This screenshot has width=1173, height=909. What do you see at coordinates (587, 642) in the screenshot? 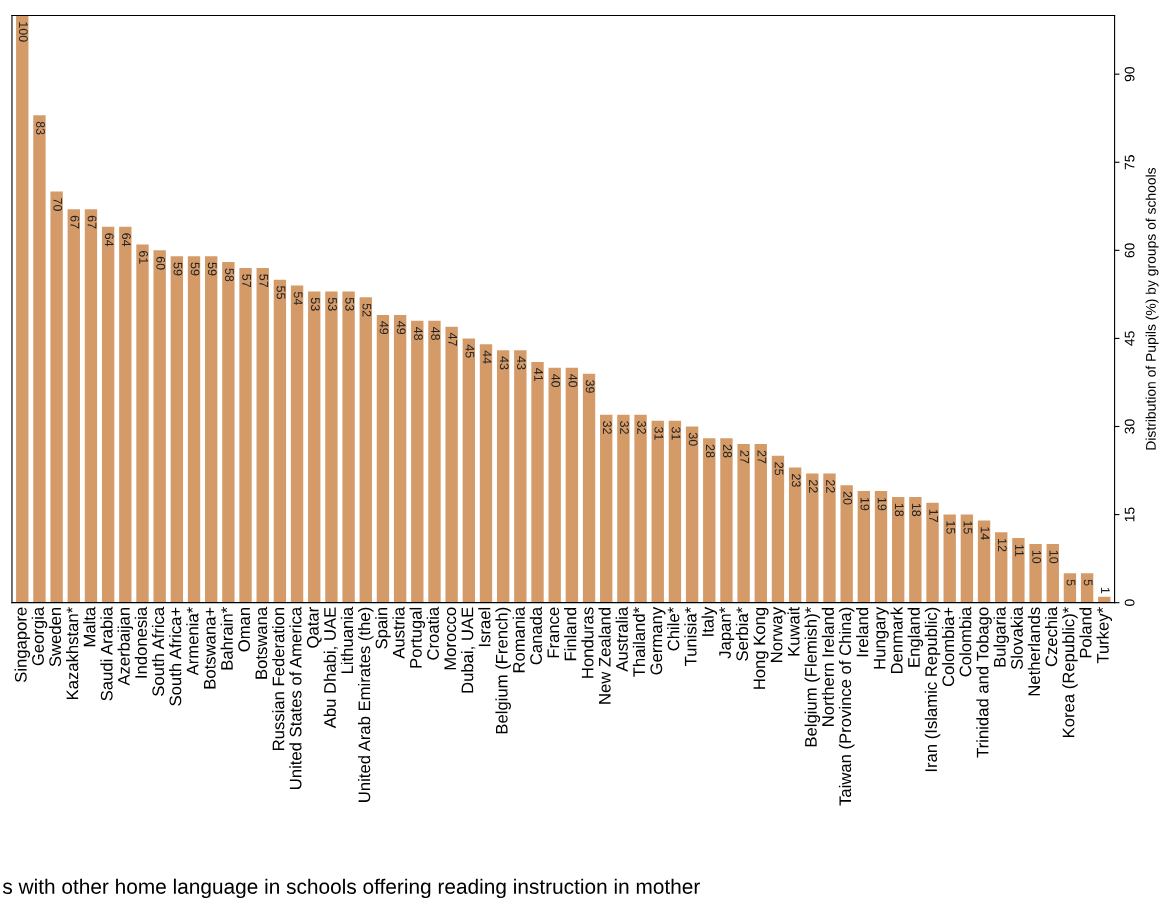
I see `x-tick-label: Honduras` at bounding box center [587, 642].